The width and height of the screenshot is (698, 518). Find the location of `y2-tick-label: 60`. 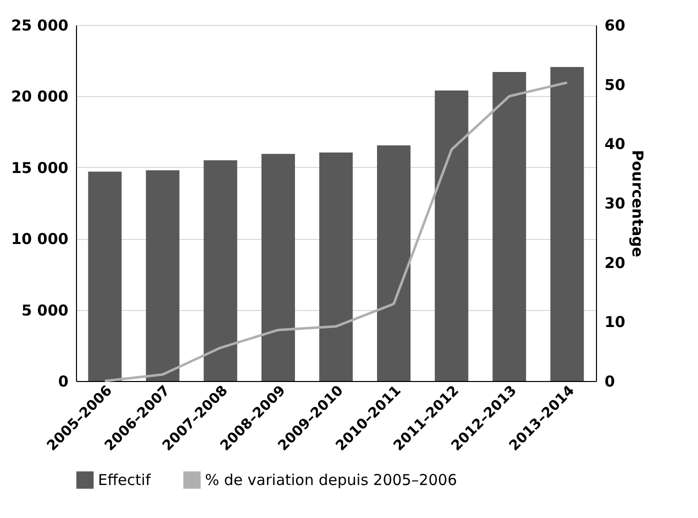

y2-tick-label: 60 is located at coordinates (615, 25).